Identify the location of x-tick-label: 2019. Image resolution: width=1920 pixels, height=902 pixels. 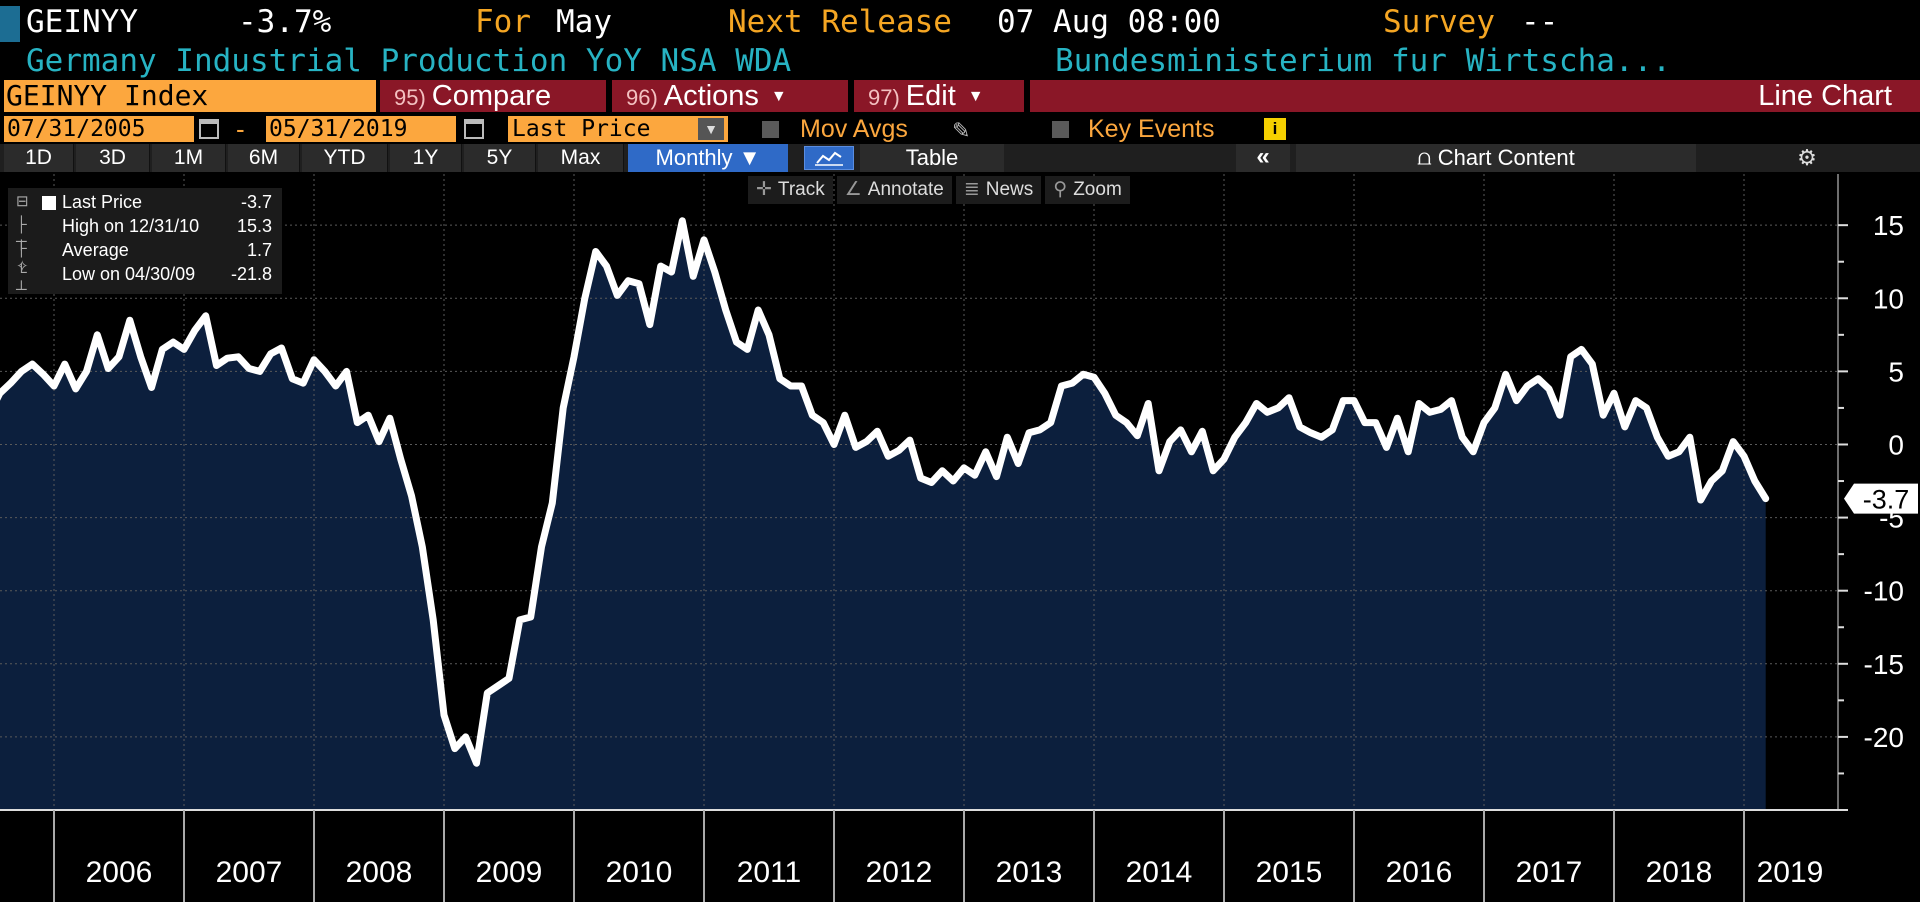
(1790, 872).